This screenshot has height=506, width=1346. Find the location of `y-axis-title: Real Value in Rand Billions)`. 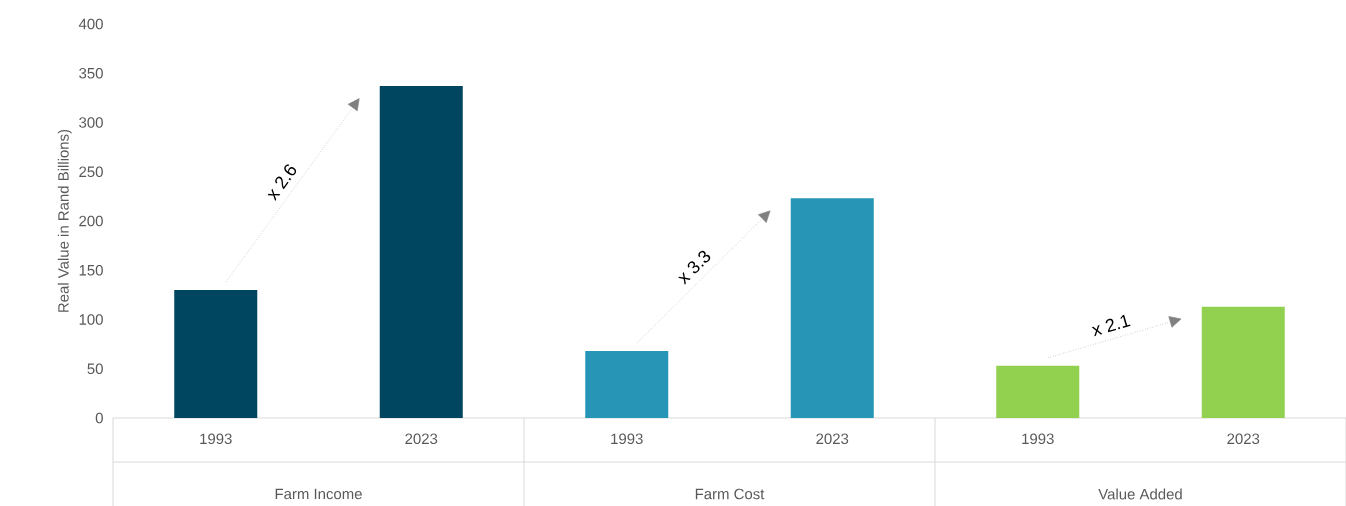

y-axis-title: Real Value in Rand Billions) is located at coordinates (64, 220).